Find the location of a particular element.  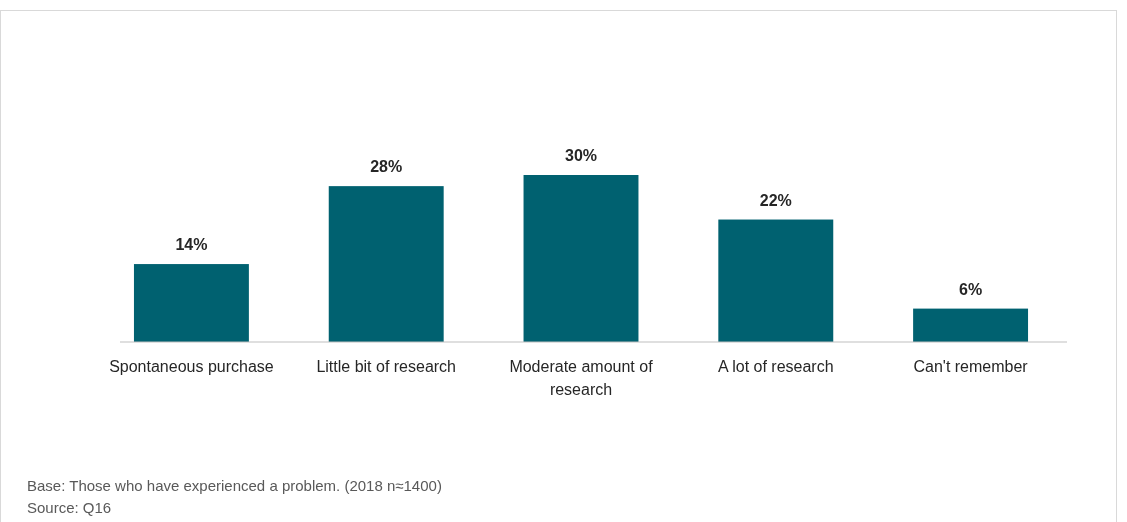

source-note: Source: Q16 is located at coordinates (69, 507).